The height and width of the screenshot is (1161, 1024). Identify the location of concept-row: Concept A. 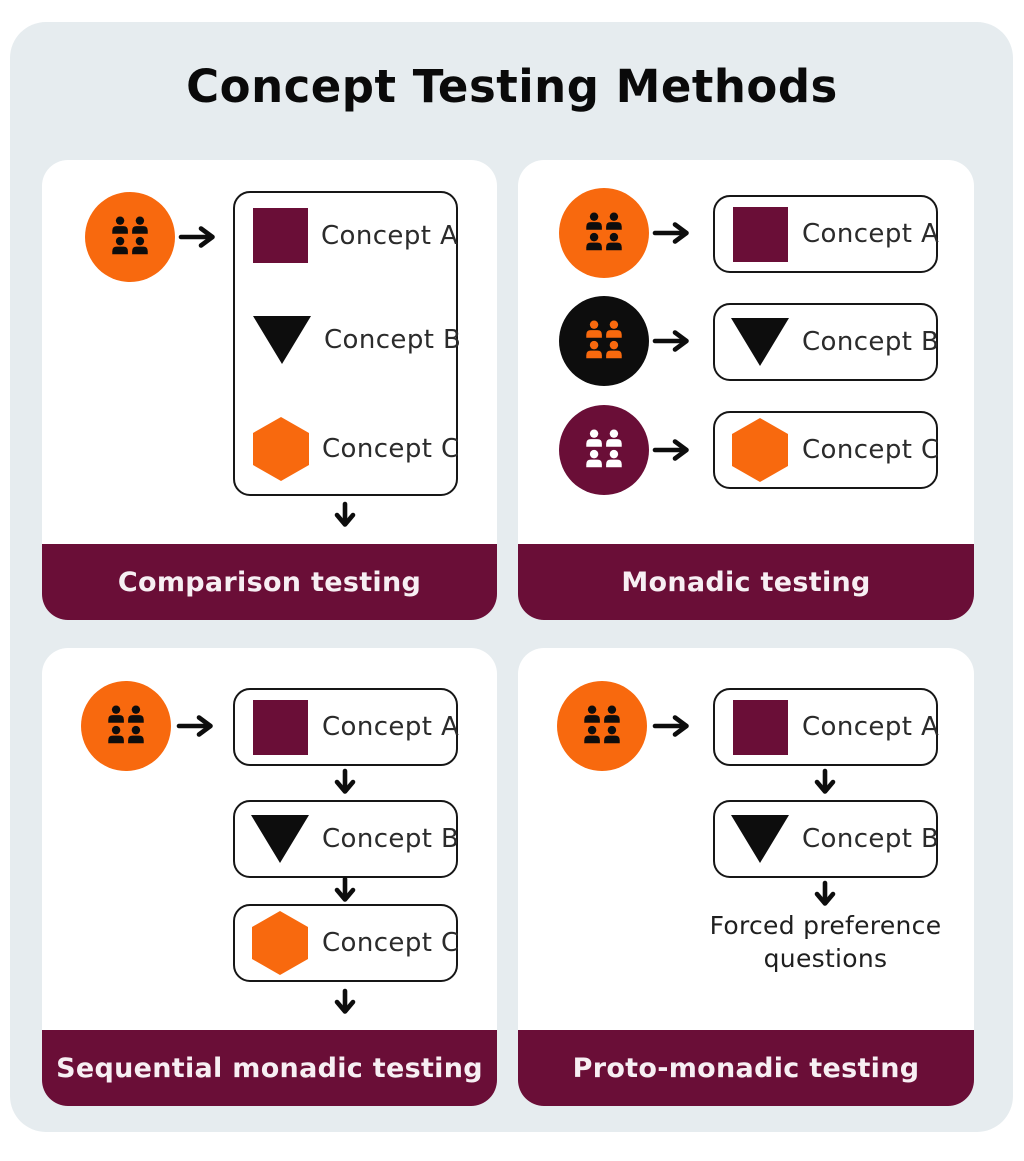
(347, 235).